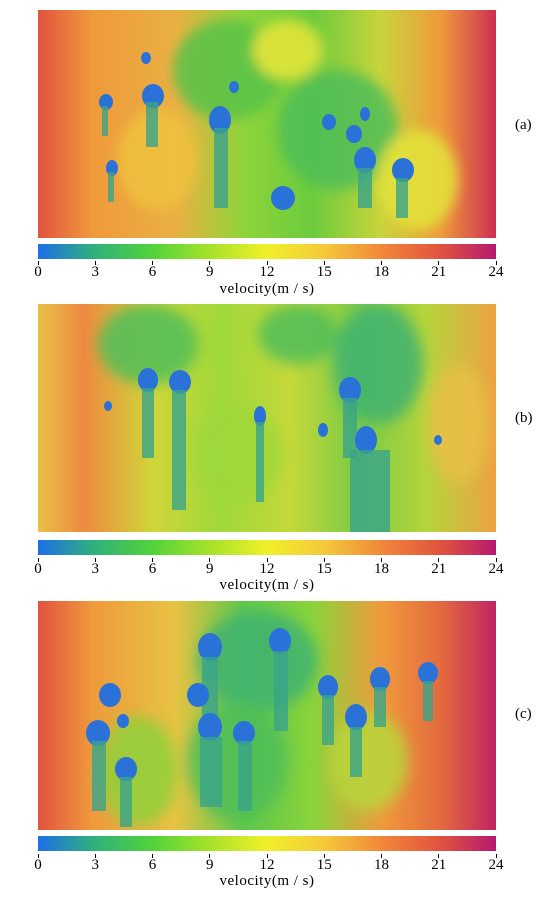 The width and height of the screenshot is (559, 897). What do you see at coordinates (267, 289) in the screenshot?
I see `colorbar-title-a: velocity(m / s)` at bounding box center [267, 289].